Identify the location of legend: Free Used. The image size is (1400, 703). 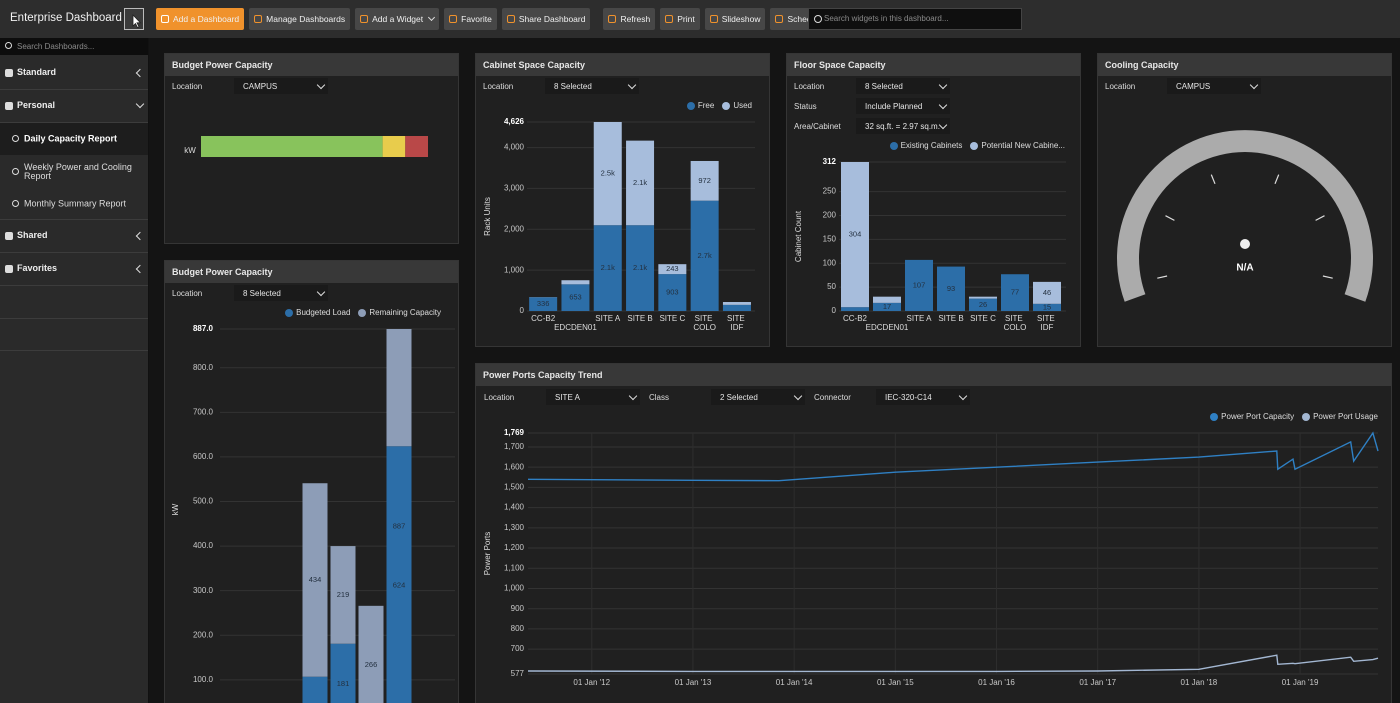
(719, 105).